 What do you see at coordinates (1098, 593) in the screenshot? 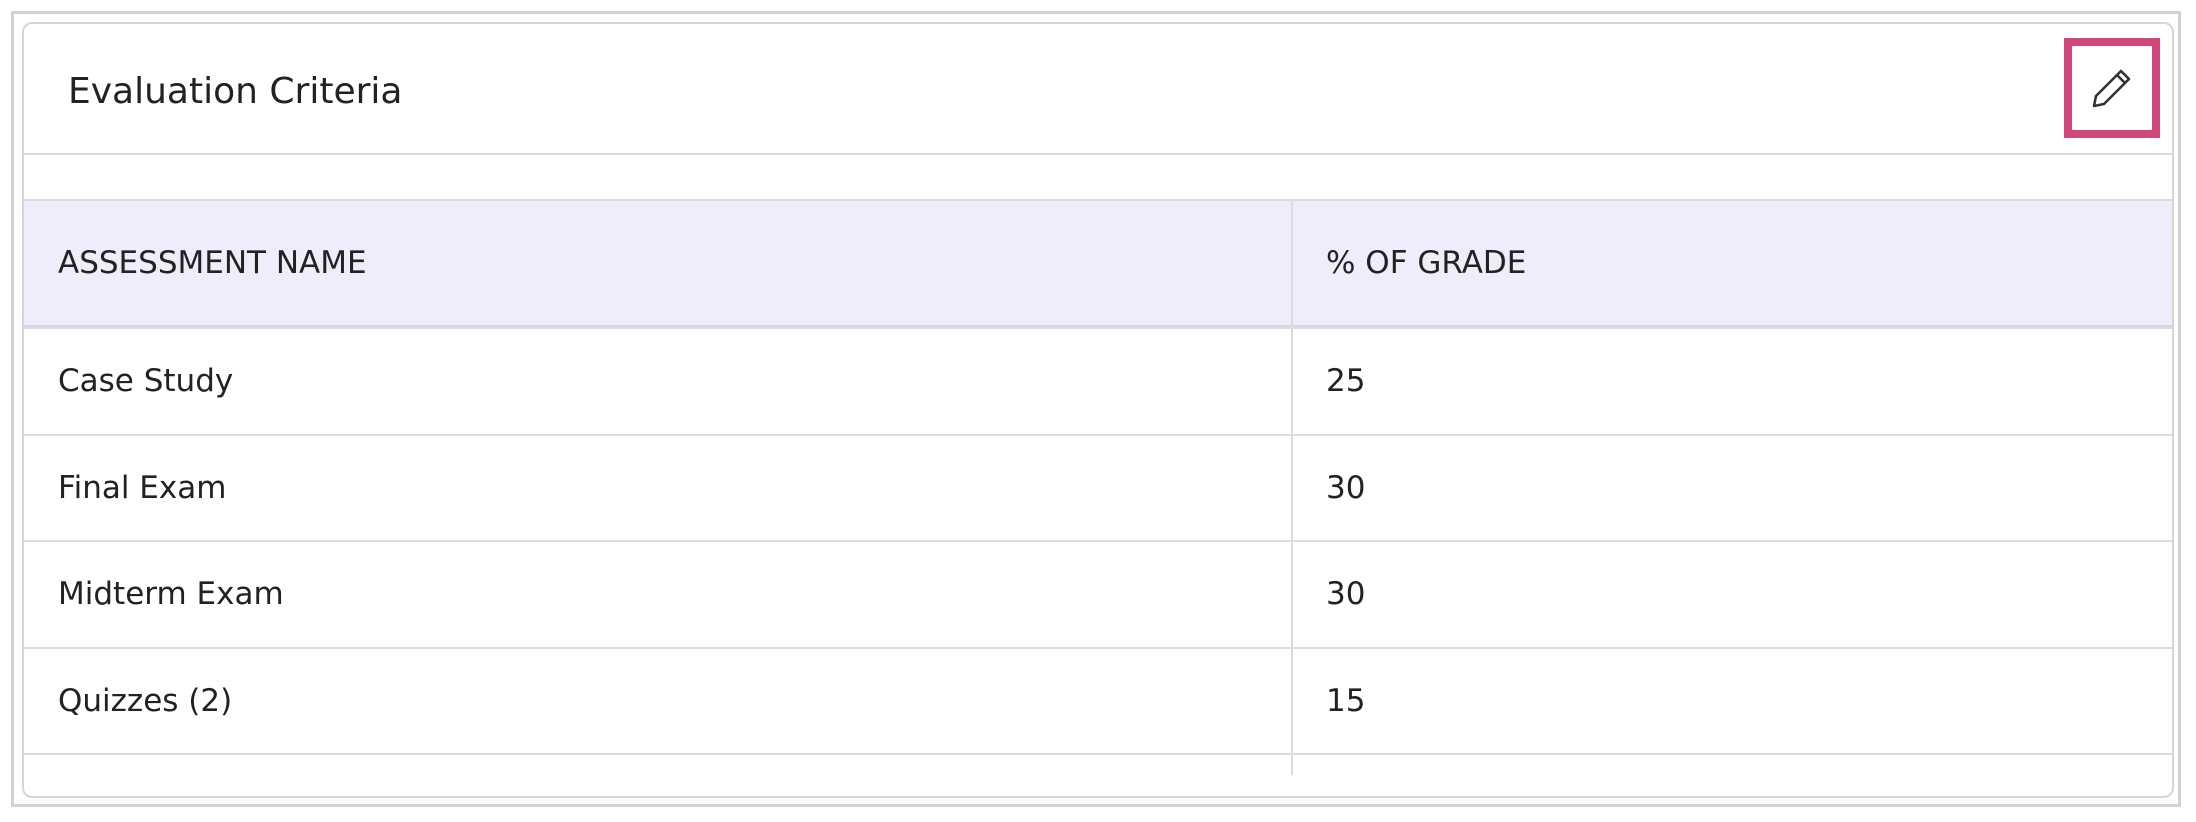
I see `table-row: Midterm Exam 30` at bounding box center [1098, 593].